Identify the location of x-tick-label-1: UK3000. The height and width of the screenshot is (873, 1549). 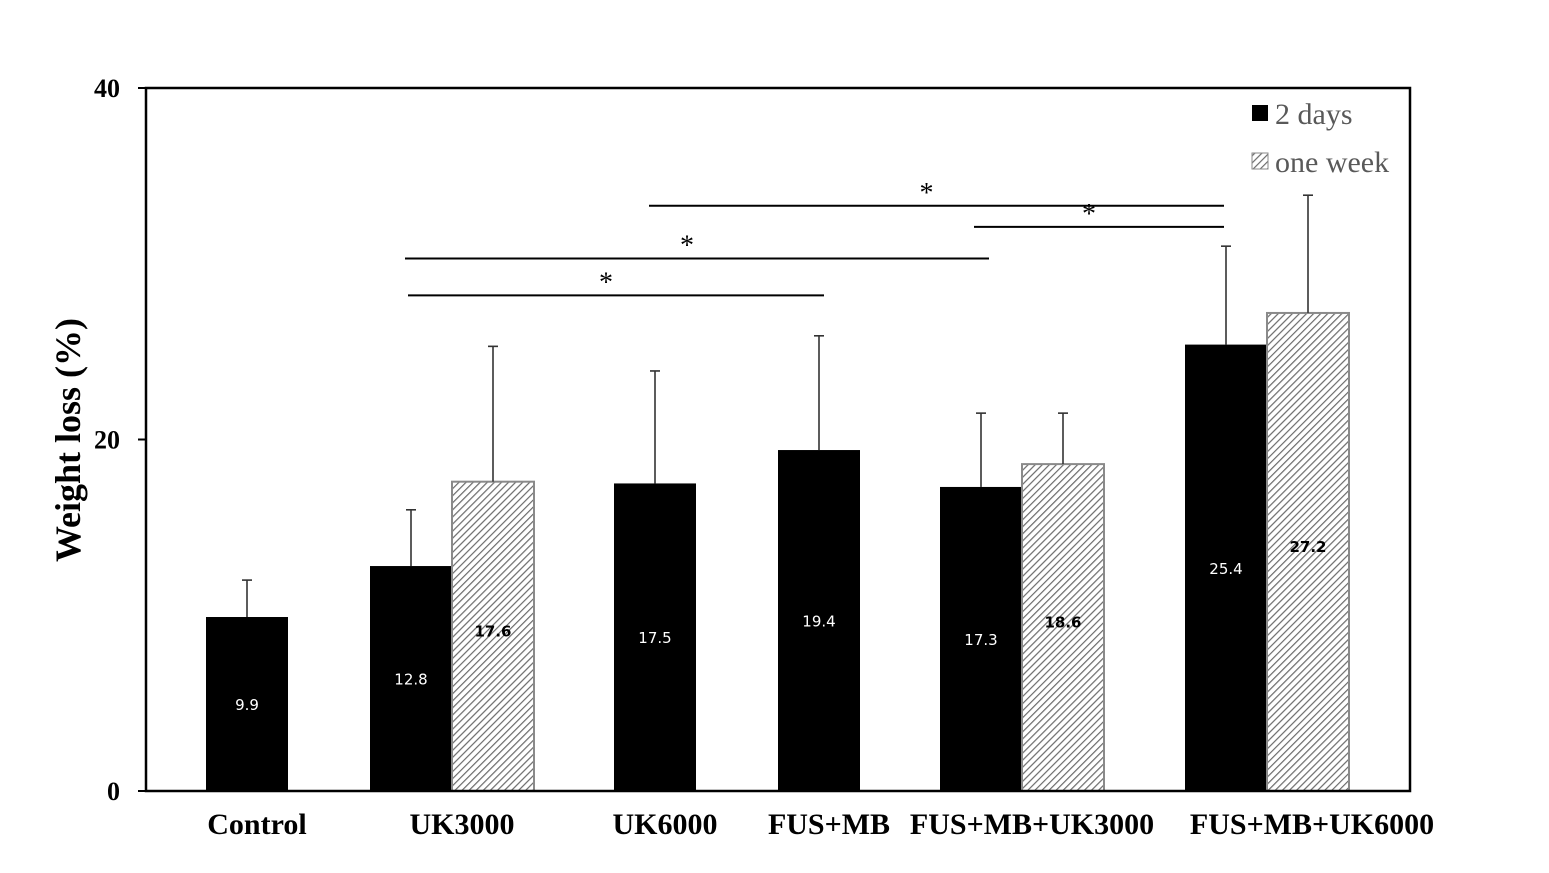
(462, 824).